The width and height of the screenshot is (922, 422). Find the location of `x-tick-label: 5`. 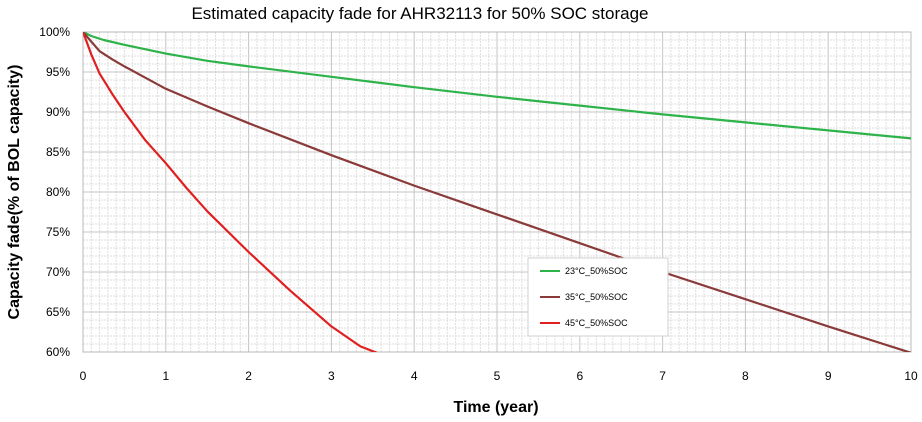

x-tick-label: 5 is located at coordinates (497, 376).